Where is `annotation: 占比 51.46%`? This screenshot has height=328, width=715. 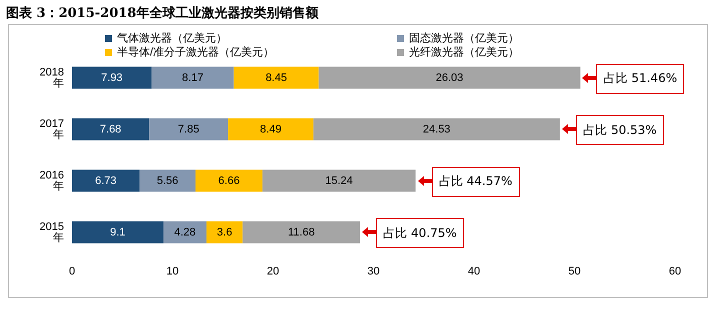
annotation: 占比 51.46% is located at coordinates (640, 79).